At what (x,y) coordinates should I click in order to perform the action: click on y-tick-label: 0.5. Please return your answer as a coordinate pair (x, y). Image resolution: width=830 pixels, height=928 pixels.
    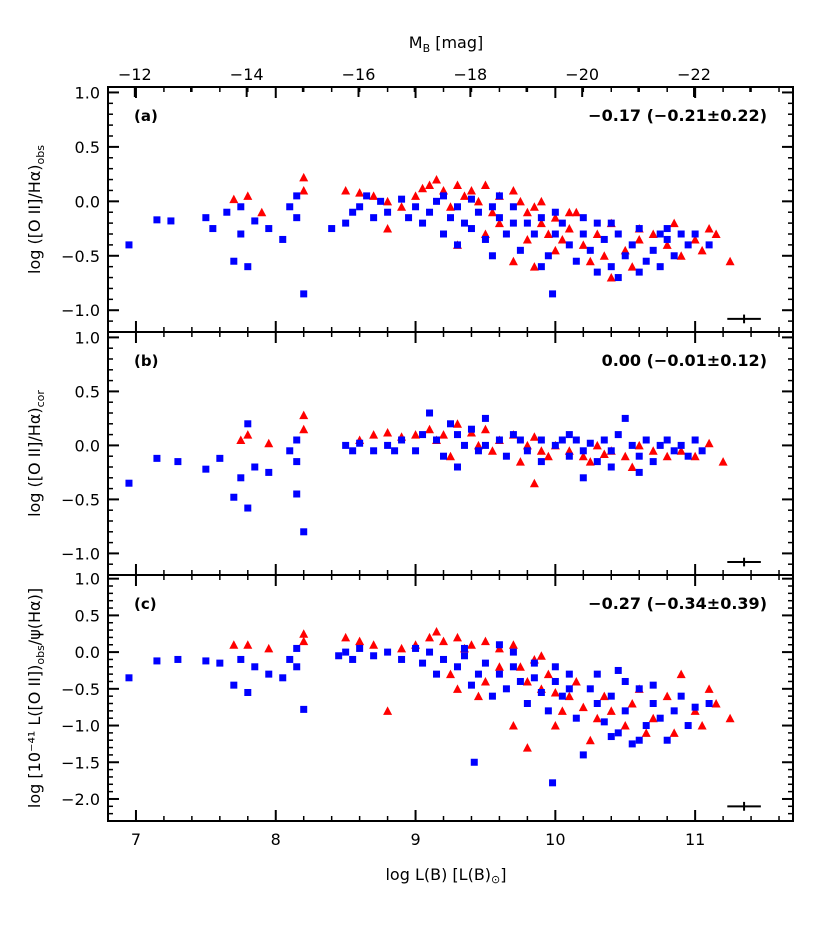
    Looking at the image, I should click on (87, 391).